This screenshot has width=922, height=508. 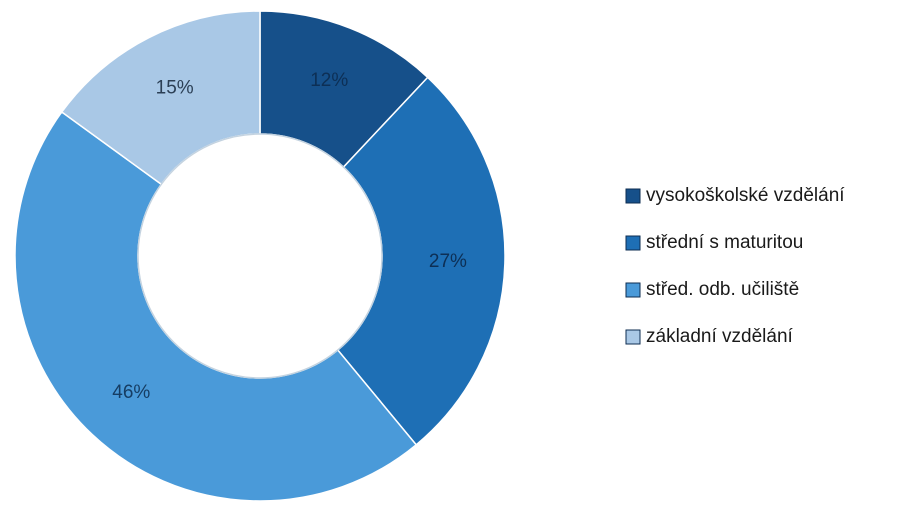 I want to click on slice-label-4: 15%, so click(x=175, y=88).